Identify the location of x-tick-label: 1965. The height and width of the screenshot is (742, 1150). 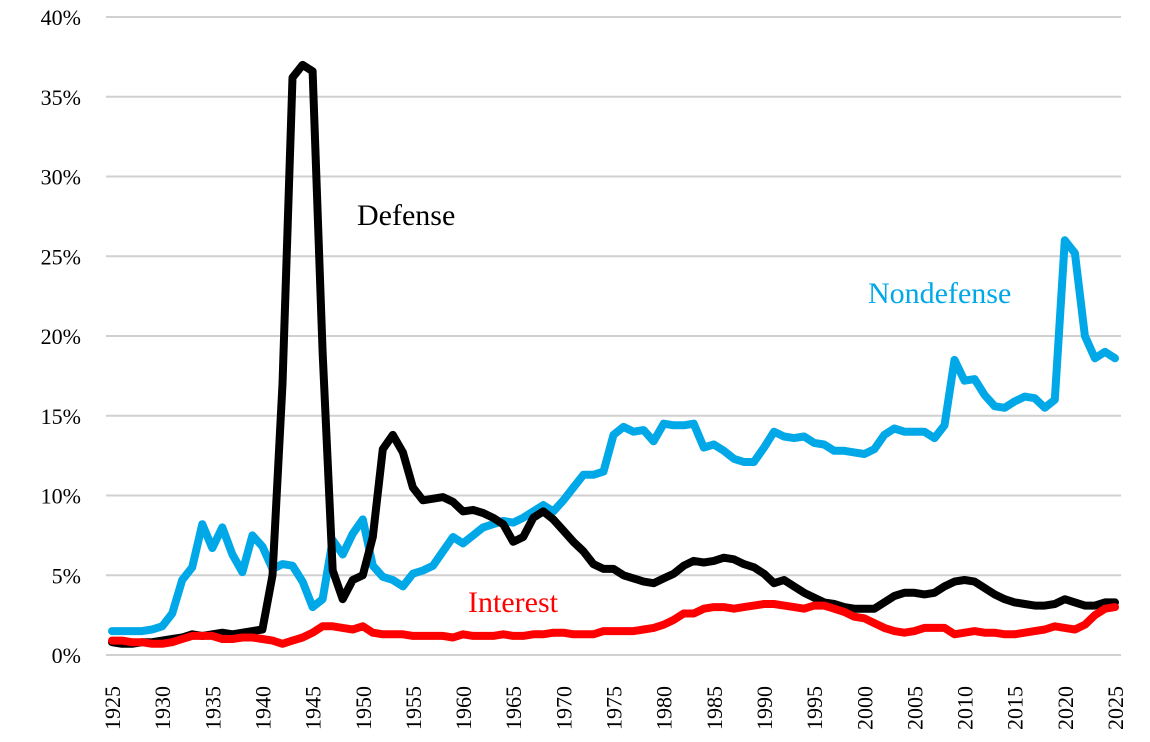
(513, 708).